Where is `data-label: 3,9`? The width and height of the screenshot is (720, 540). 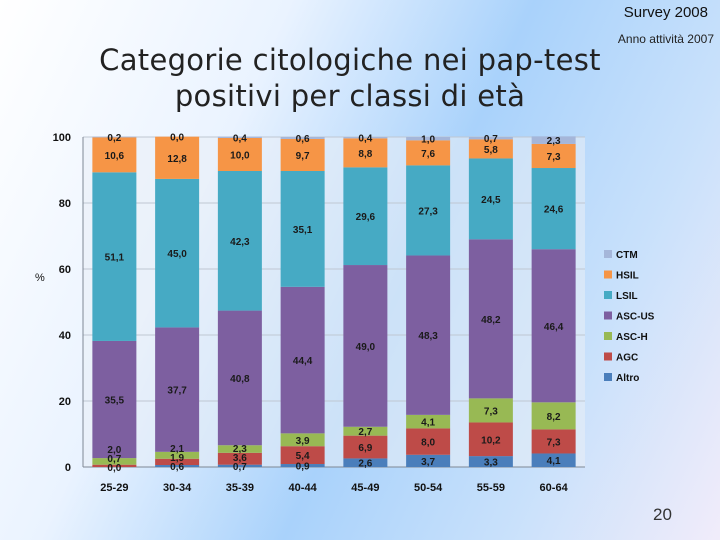 data-label: 3,9 is located at coordinates (303, 441).